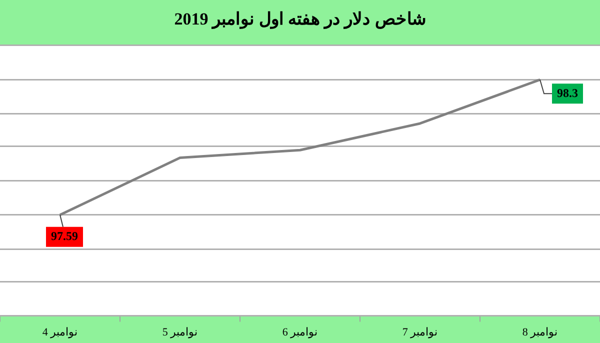  Describe the element at coordinates (420, 332) in the screenshot. I see `x-tick-label: 7 نوامبر` at that location.